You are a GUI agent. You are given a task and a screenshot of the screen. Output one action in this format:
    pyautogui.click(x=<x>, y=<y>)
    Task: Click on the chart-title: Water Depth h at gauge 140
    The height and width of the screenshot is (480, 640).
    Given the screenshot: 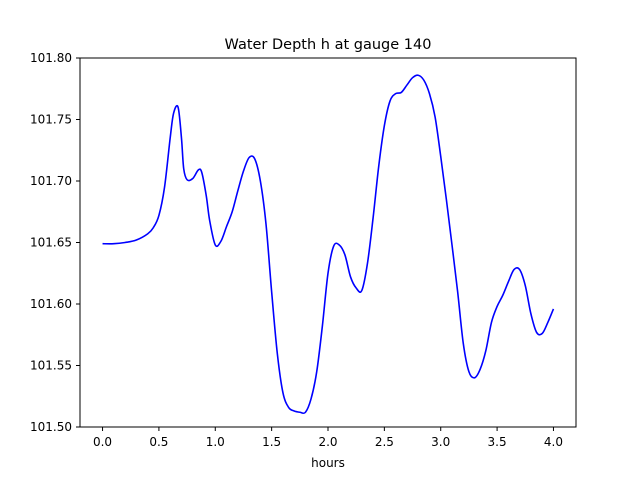 What is the action you would take?
    pyautogui.click(x=328, y=45)
    